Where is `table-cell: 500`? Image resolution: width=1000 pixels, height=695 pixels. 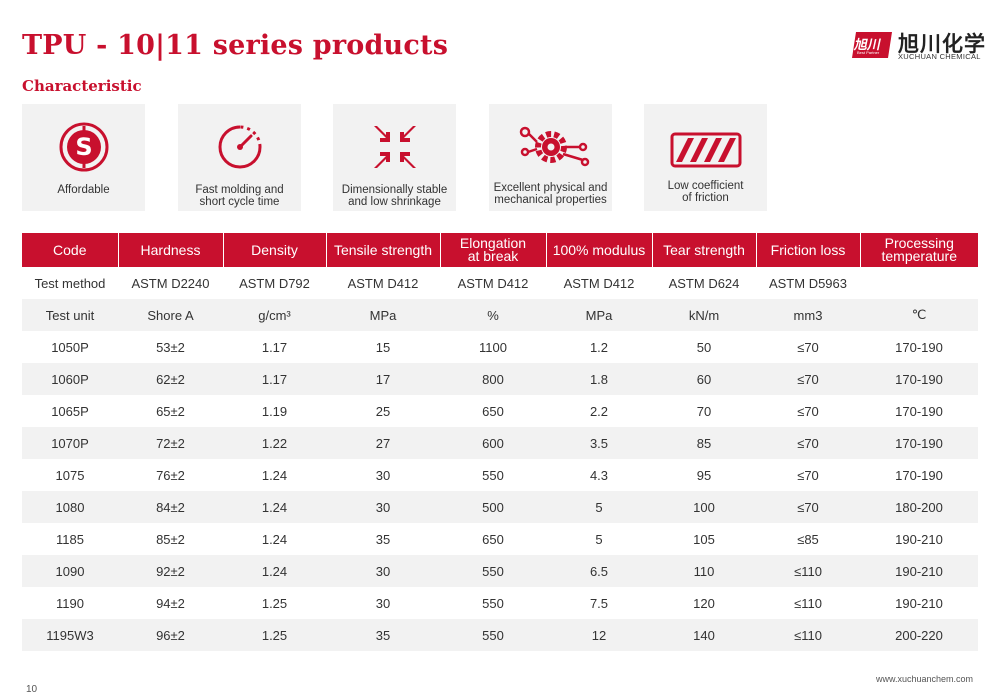 table-cell: 500 is located at coordinates (493, 507).